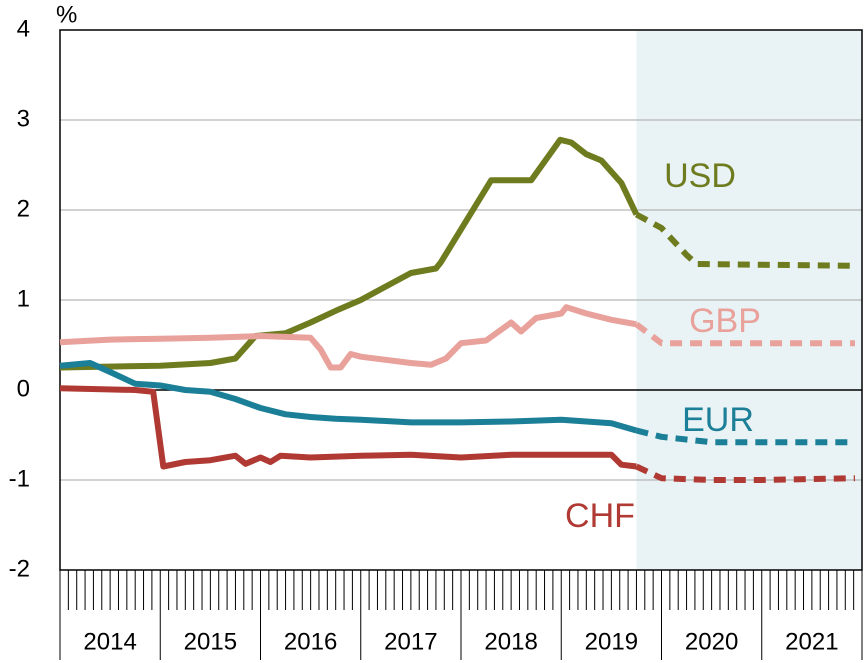 The height and width of the screenshot is (663, 865). Describe the element at coordinates (23, 208) in the screenshot. I see `y-tick-label: 2` at that location.